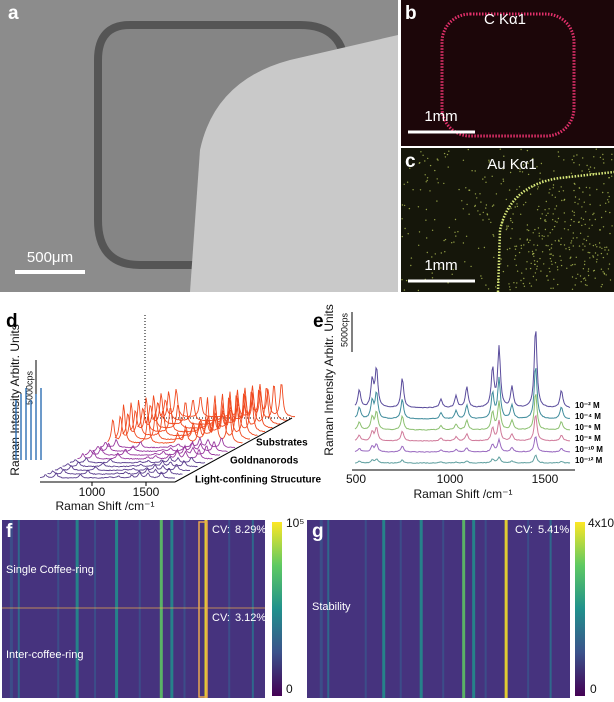 The image size is (614, 702). What do you see at coordinates (555, 231) in the screenshot?
I see `gold-edge` at bounding box center [555, 231].